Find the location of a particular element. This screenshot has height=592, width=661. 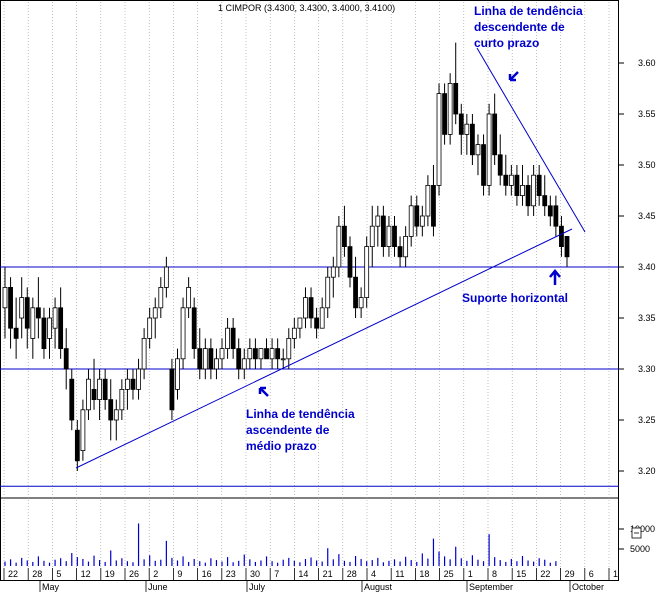

arrow-medium-trend-icon is located at coordinates (263, 391).